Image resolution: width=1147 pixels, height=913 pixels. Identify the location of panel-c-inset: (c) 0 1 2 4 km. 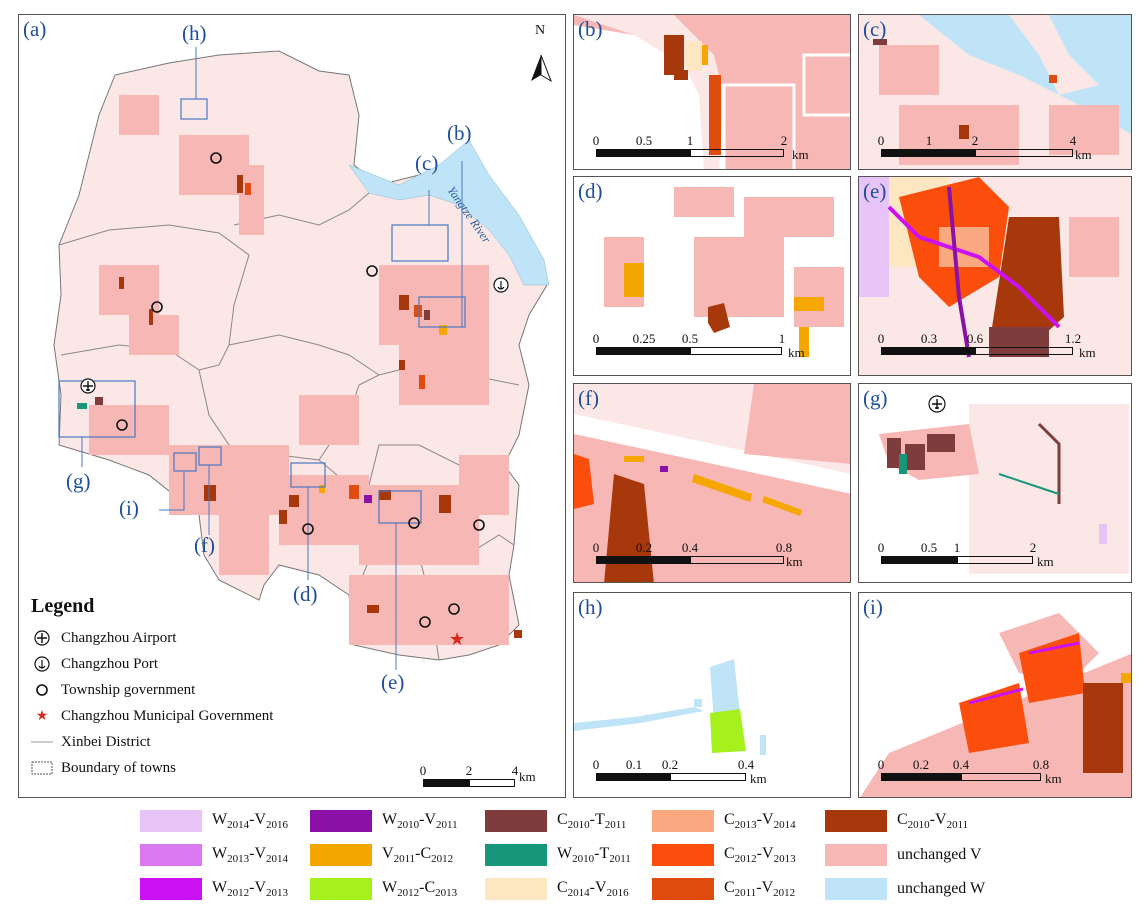
(995, 92).